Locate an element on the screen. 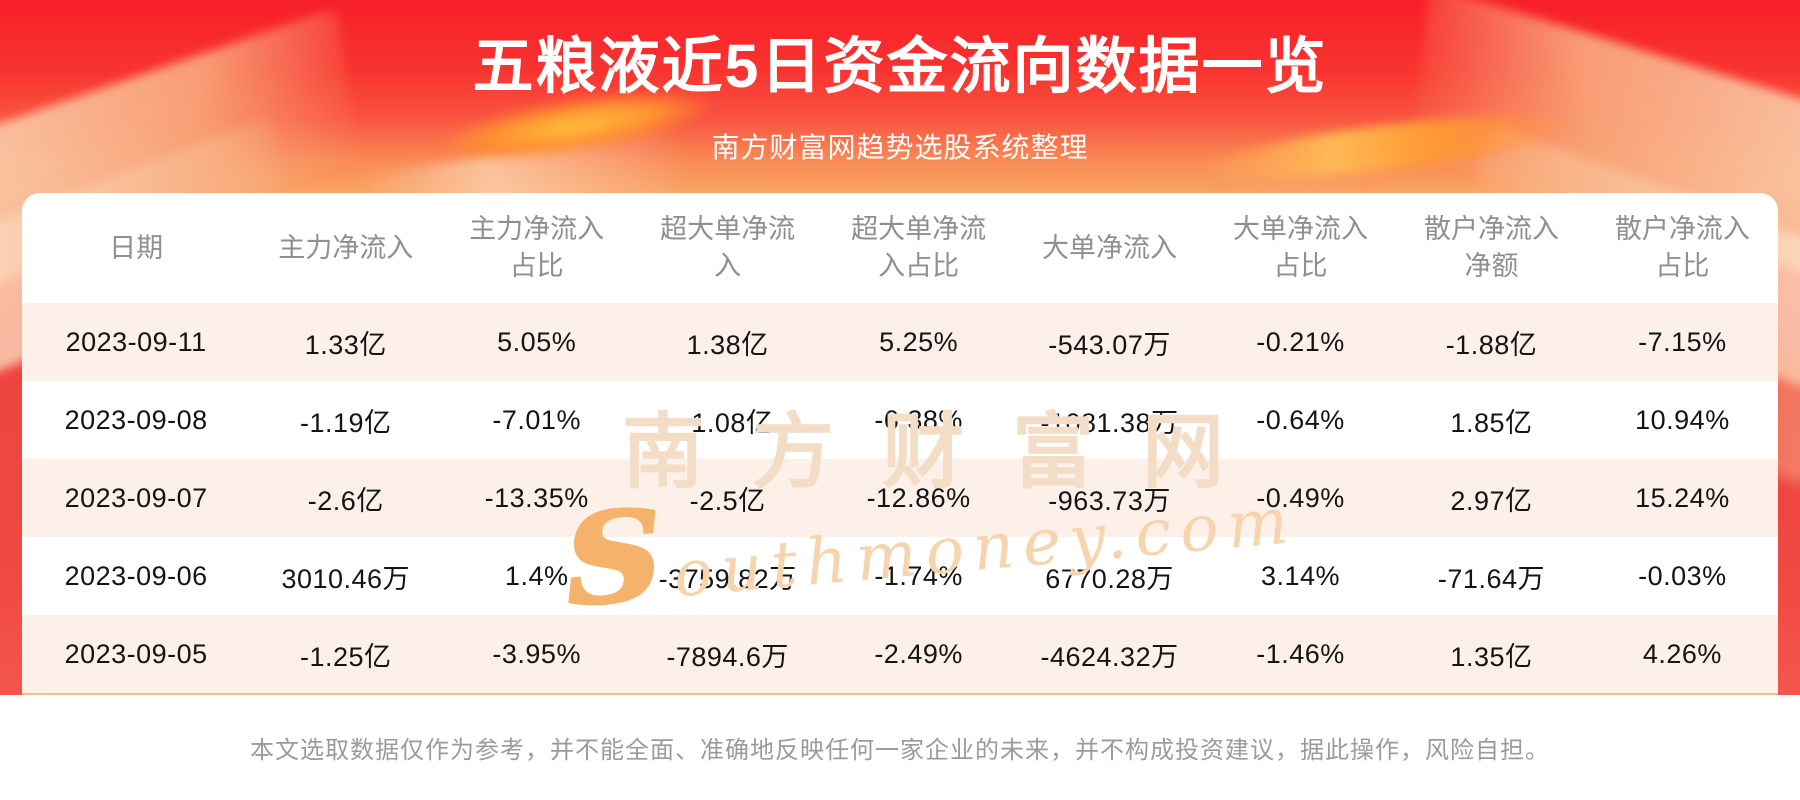 The height and width of the screenshot is (800, 1800). header-cell-date: 日期 is located at coordinates (136, 248).